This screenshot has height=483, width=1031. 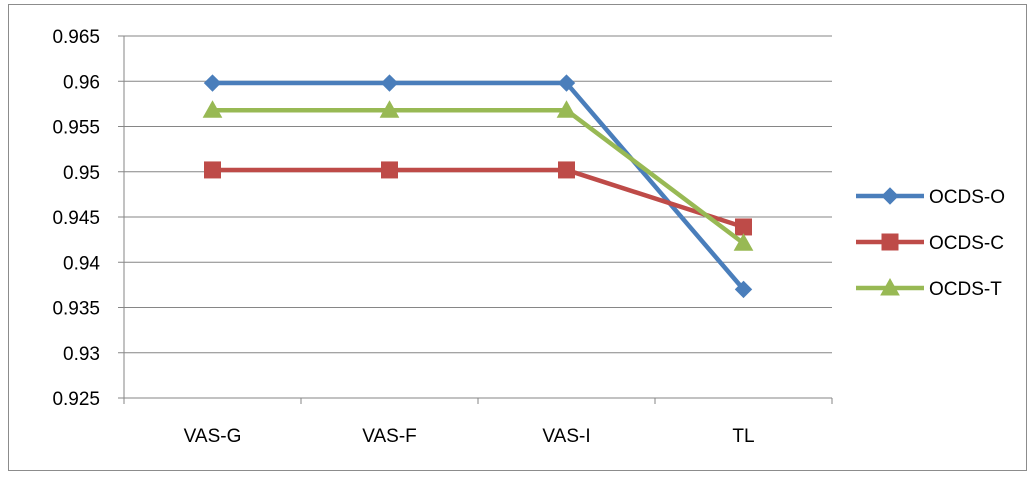 What do you see at coordinates (81, 82) in the screenshot?
I see `y-tick-label: 0.96` at bounding box center [81, 82].